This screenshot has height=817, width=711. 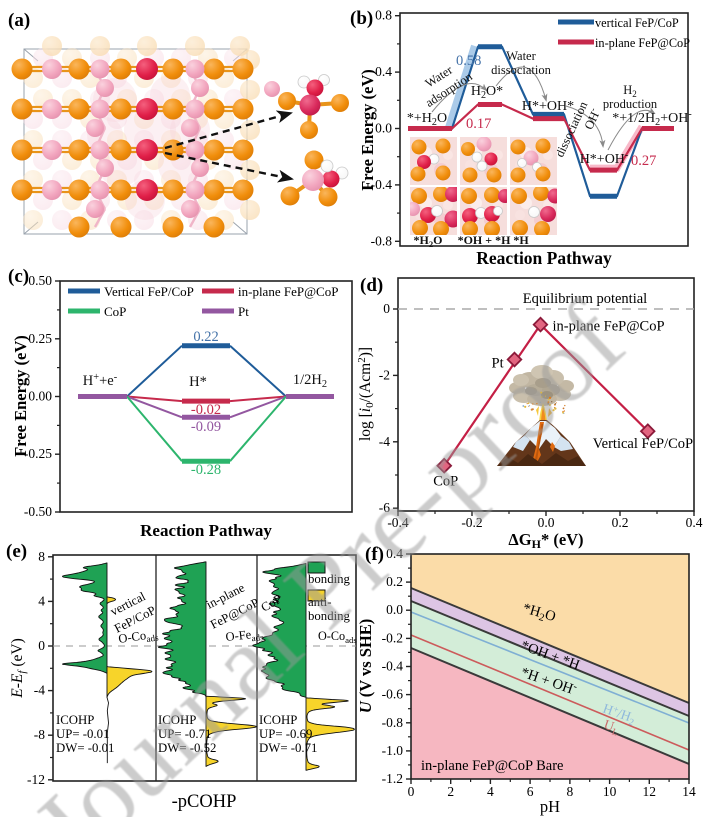 What do you see at coordinates (604, 158) in the screenshot?
I see `svg-text: H*+OH-` at bounding box center [604, 158].